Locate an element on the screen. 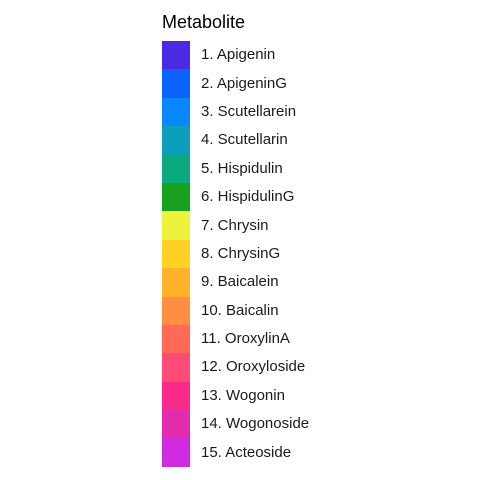 This screenshot has height=480, width=480. legend-item: 8. ChrysinG is located at coordinates (235, 254).